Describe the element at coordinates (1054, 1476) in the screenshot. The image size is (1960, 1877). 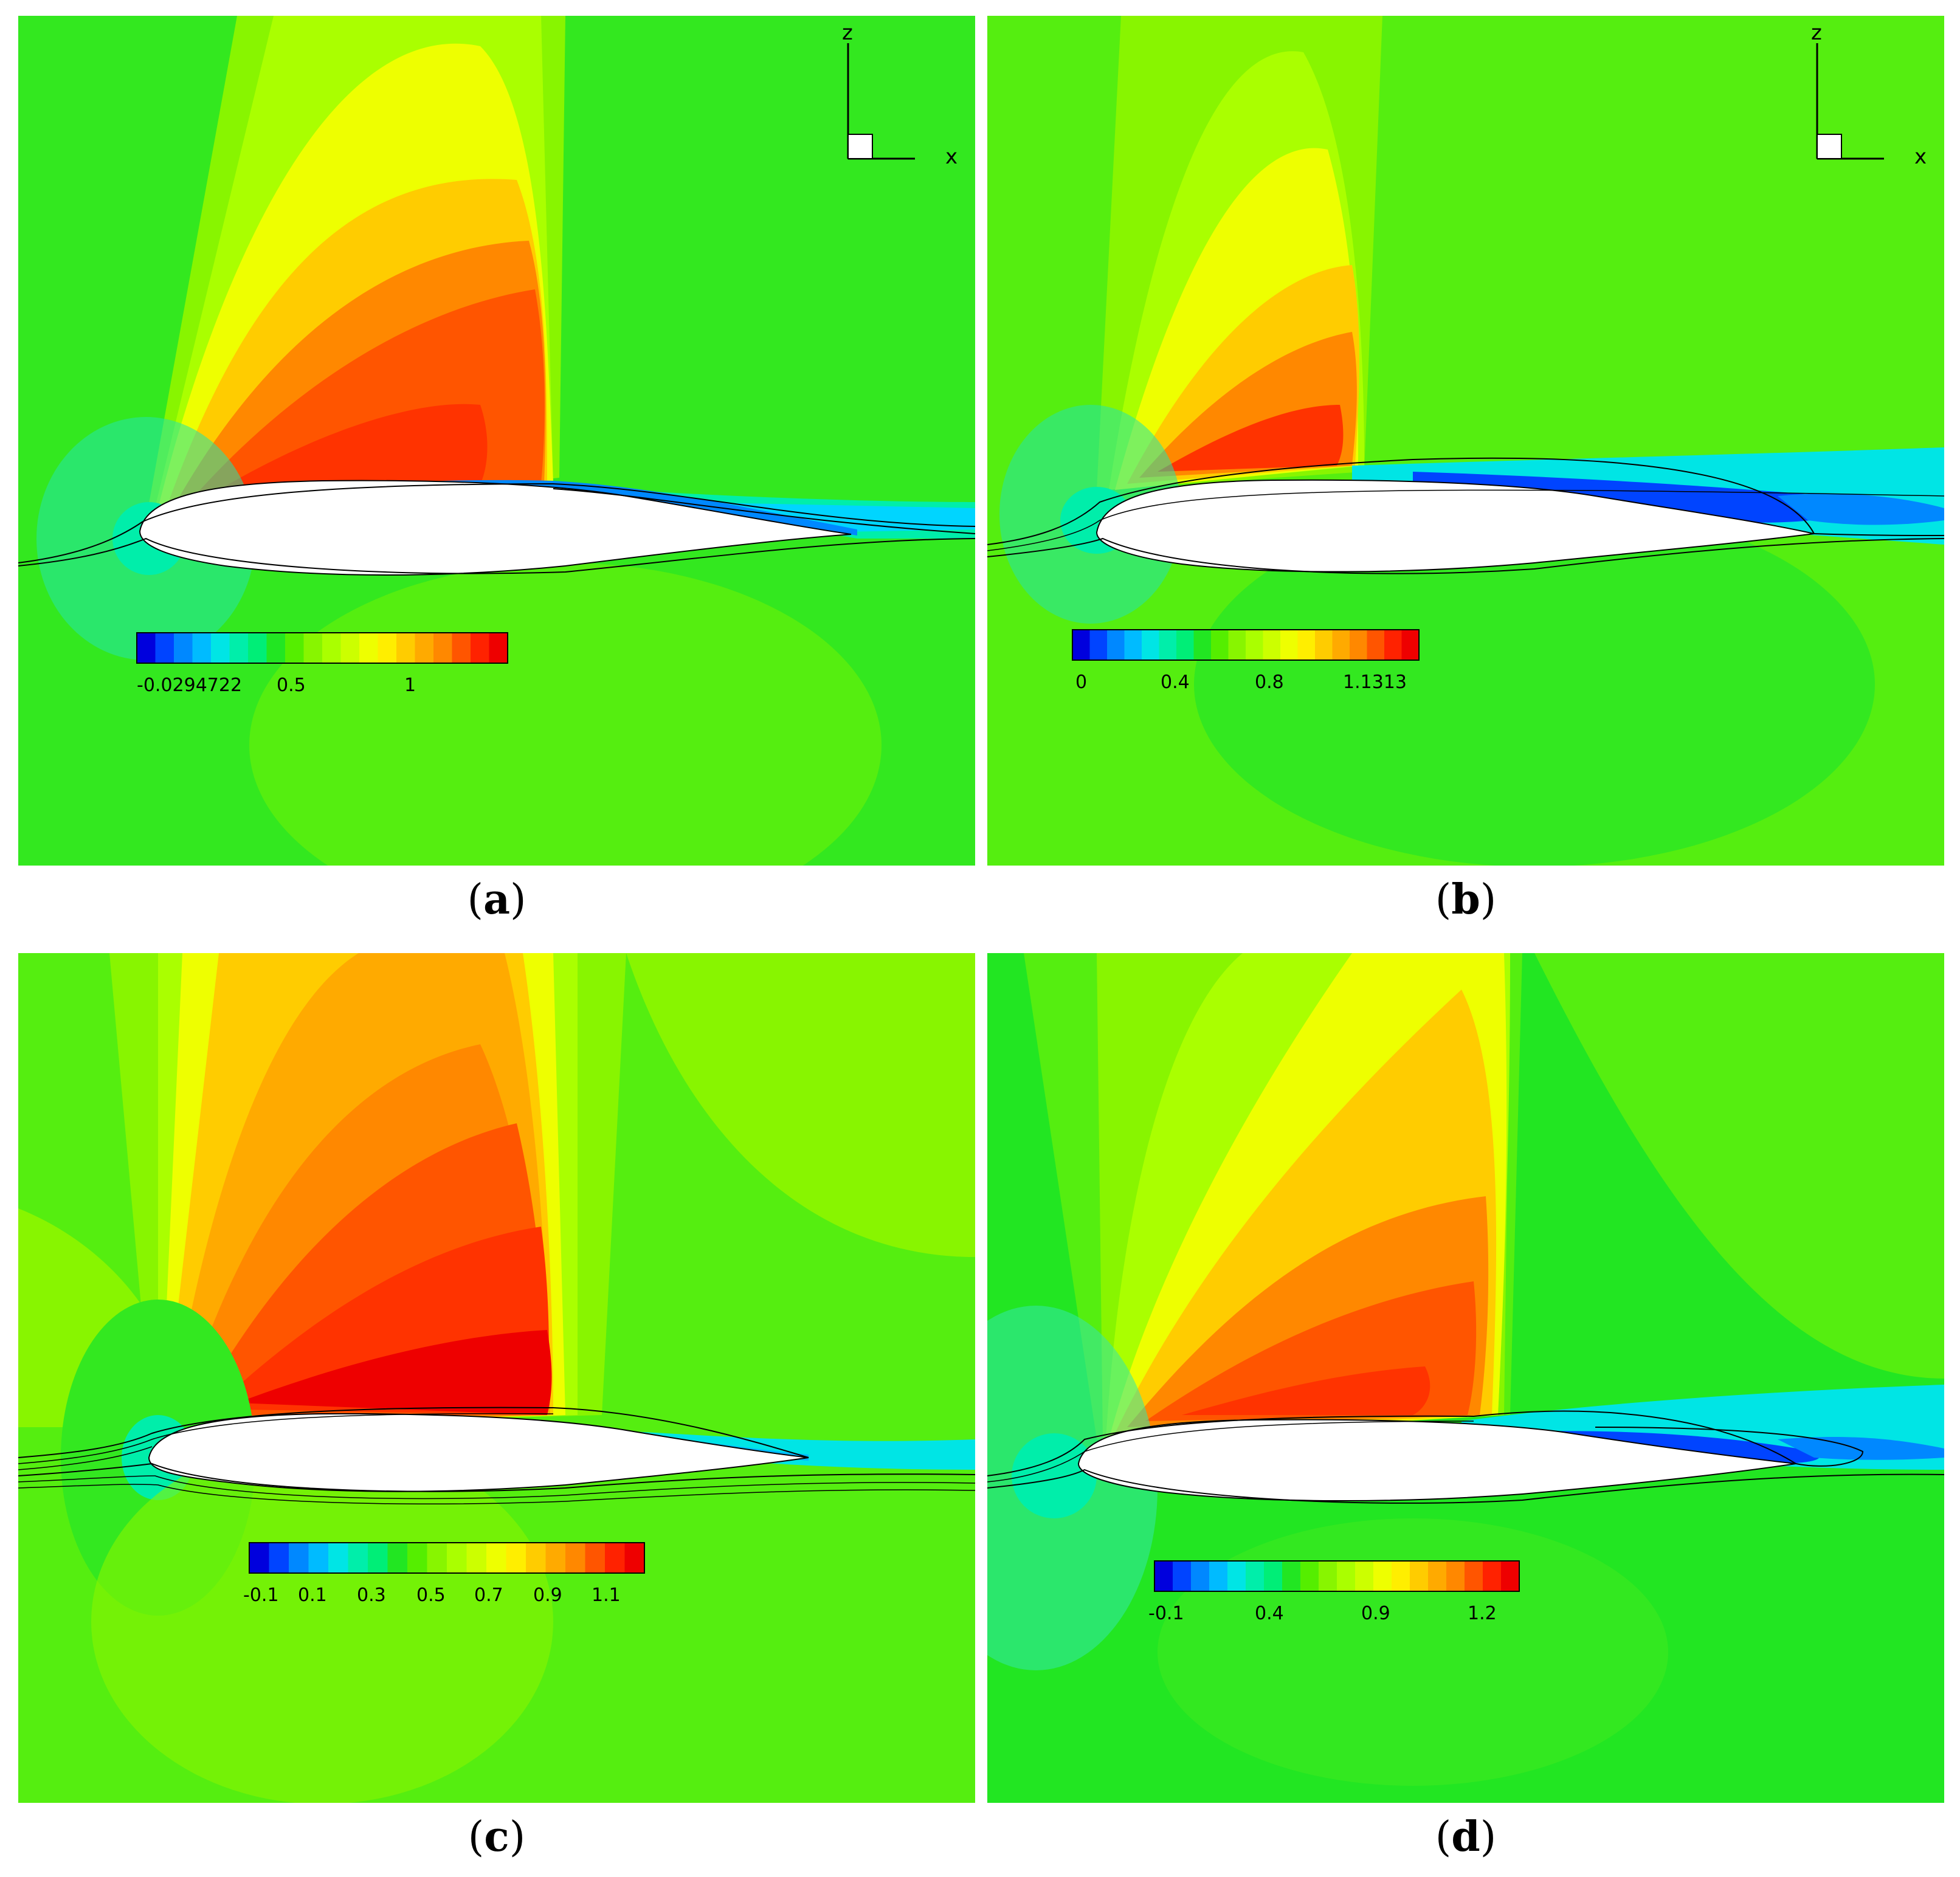
I see `stagnation-core` at that location.